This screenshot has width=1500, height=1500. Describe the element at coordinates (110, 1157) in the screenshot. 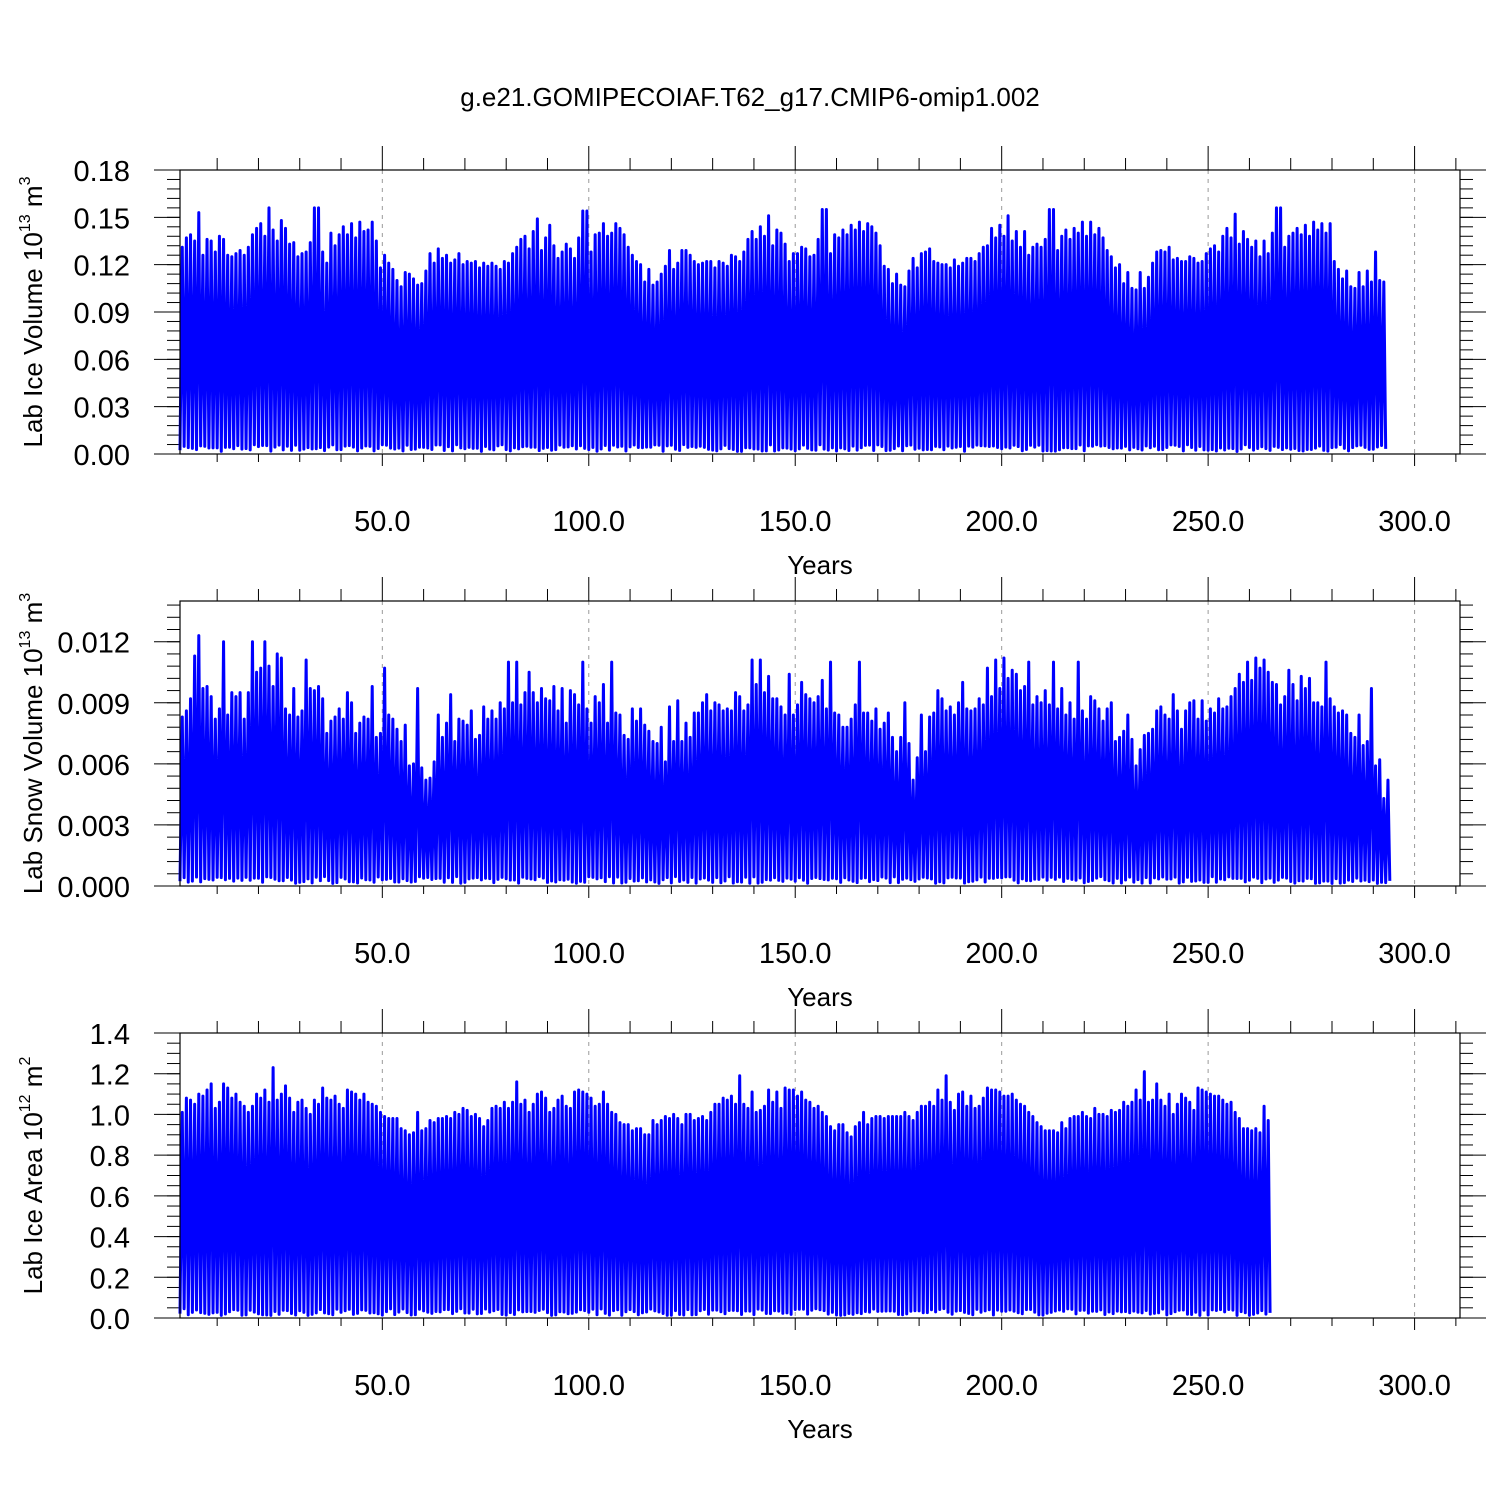

I see `y-tick-label: 0.8` at that location.